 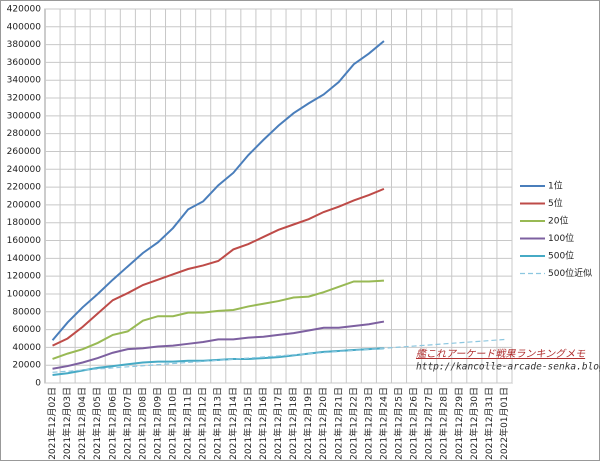 I want to click on y-tick-label: 400000, so click(x=24, y=27).